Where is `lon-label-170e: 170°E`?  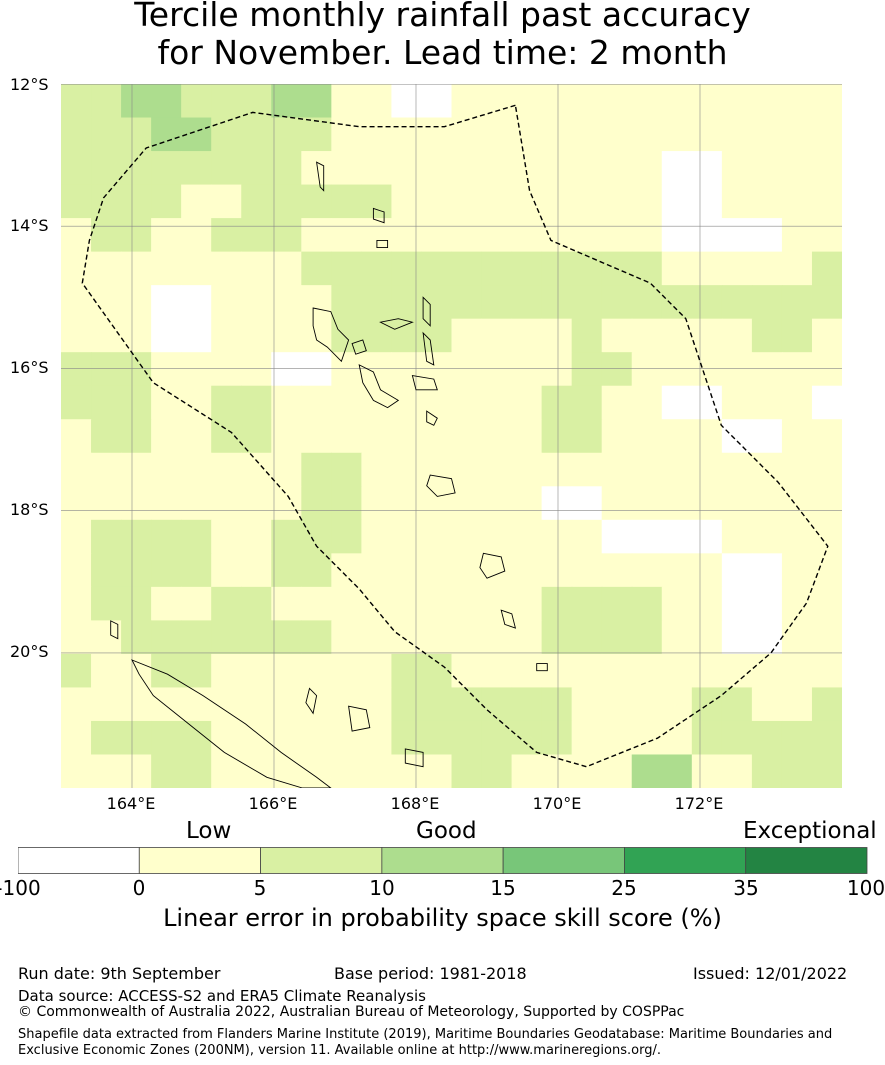 lon-label-170e: 170°E is located at coordinates (557, 803).